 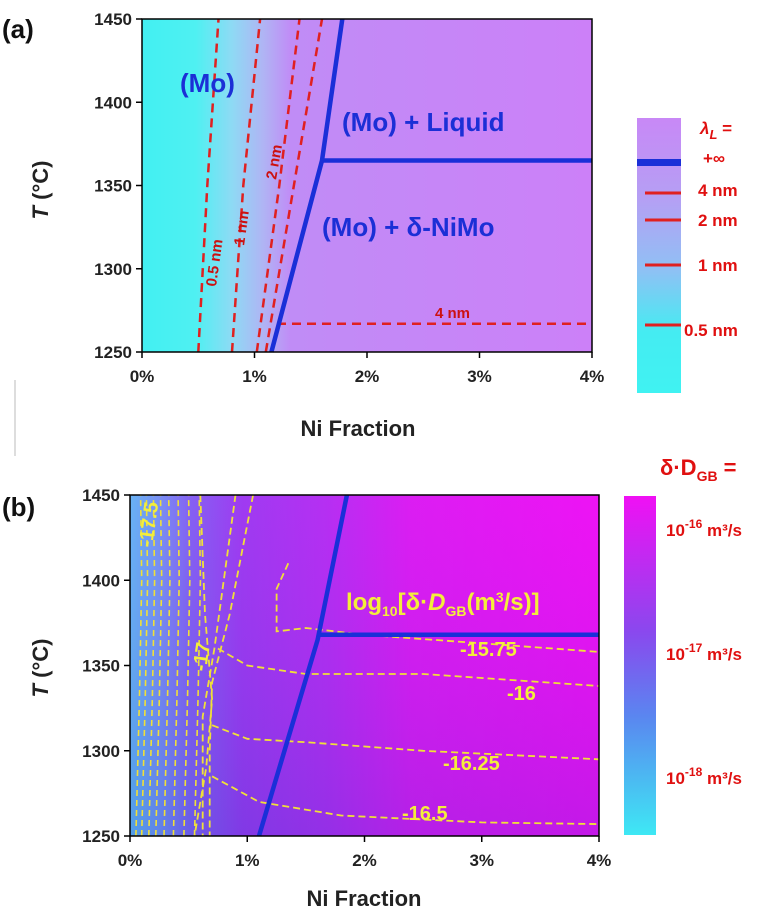 I want to click on panel-b-label: (b), so click(x=18, y=507).